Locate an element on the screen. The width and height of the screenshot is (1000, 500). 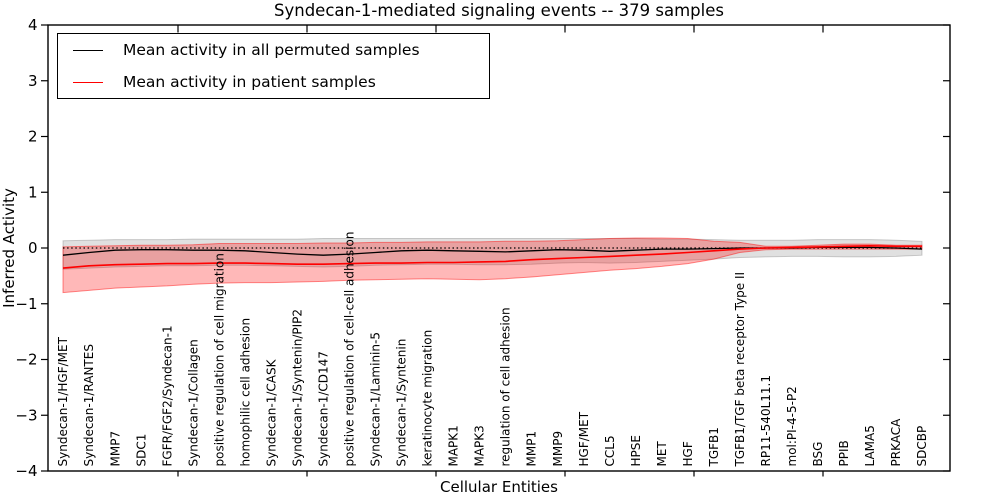
x-category-label: HGF/MET is located at coordinates (584, 438).